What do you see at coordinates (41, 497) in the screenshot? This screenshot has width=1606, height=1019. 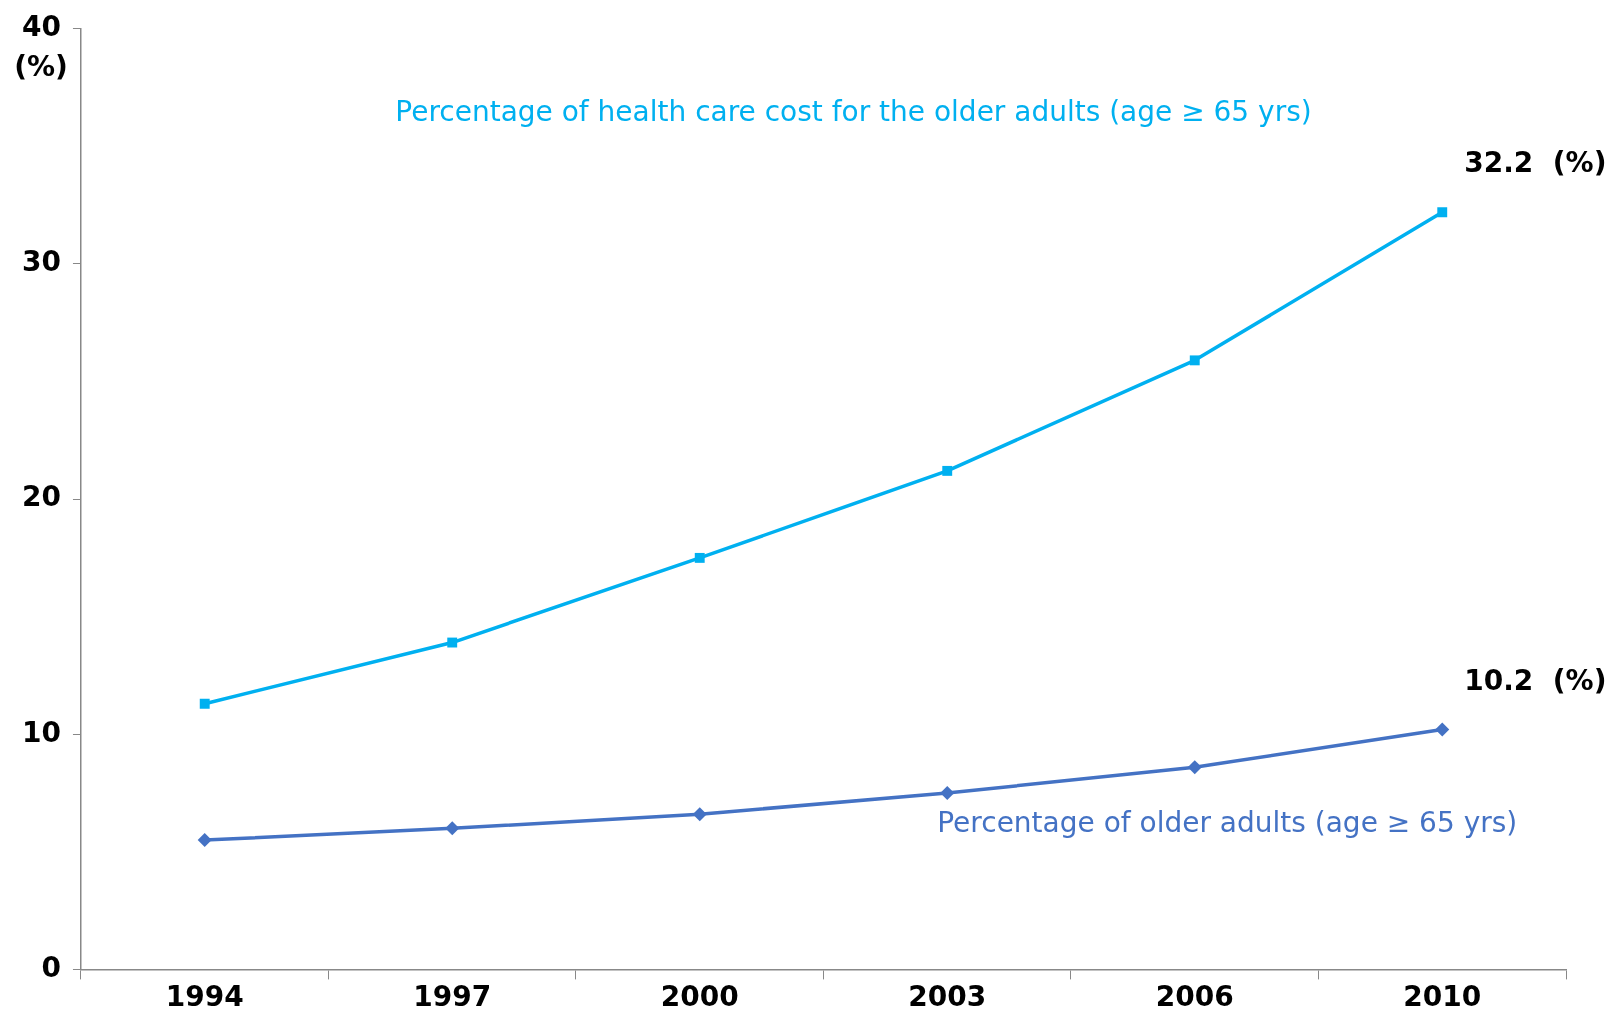 I see `y-tick-label: 20` at bounding box center [41, 497].